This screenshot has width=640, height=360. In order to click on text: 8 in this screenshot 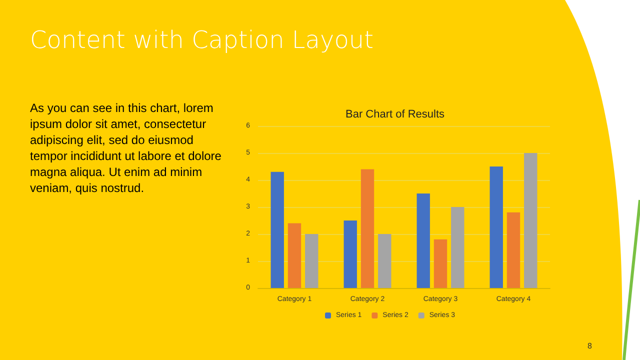, I will do `click(590, 346)`.